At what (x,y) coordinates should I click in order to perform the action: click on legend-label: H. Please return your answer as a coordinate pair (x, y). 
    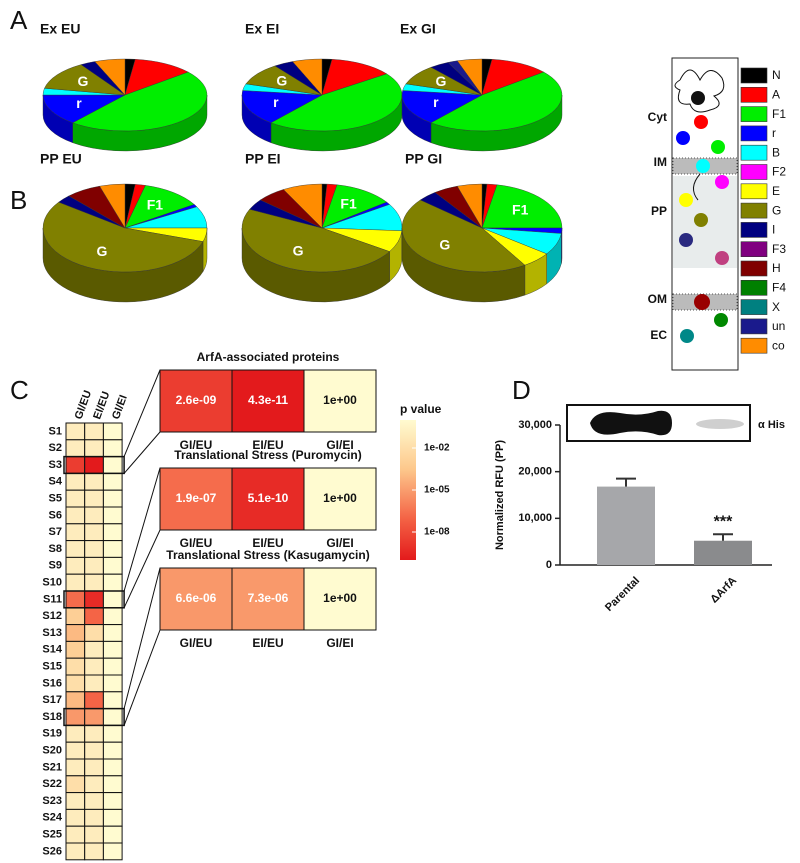
    Looking at the image, I should click on (776, 268).